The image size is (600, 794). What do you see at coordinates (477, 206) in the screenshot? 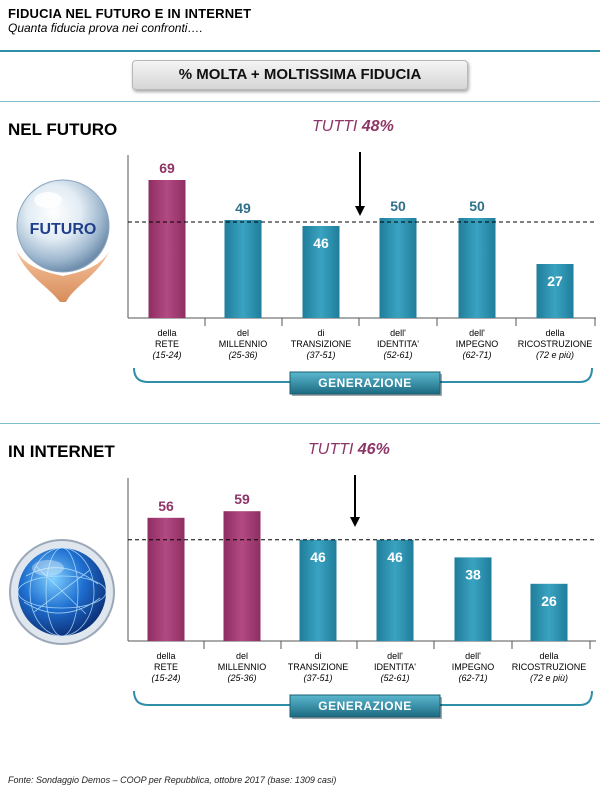
I see `data-label-5: 50` at bounding box center [477, 206].